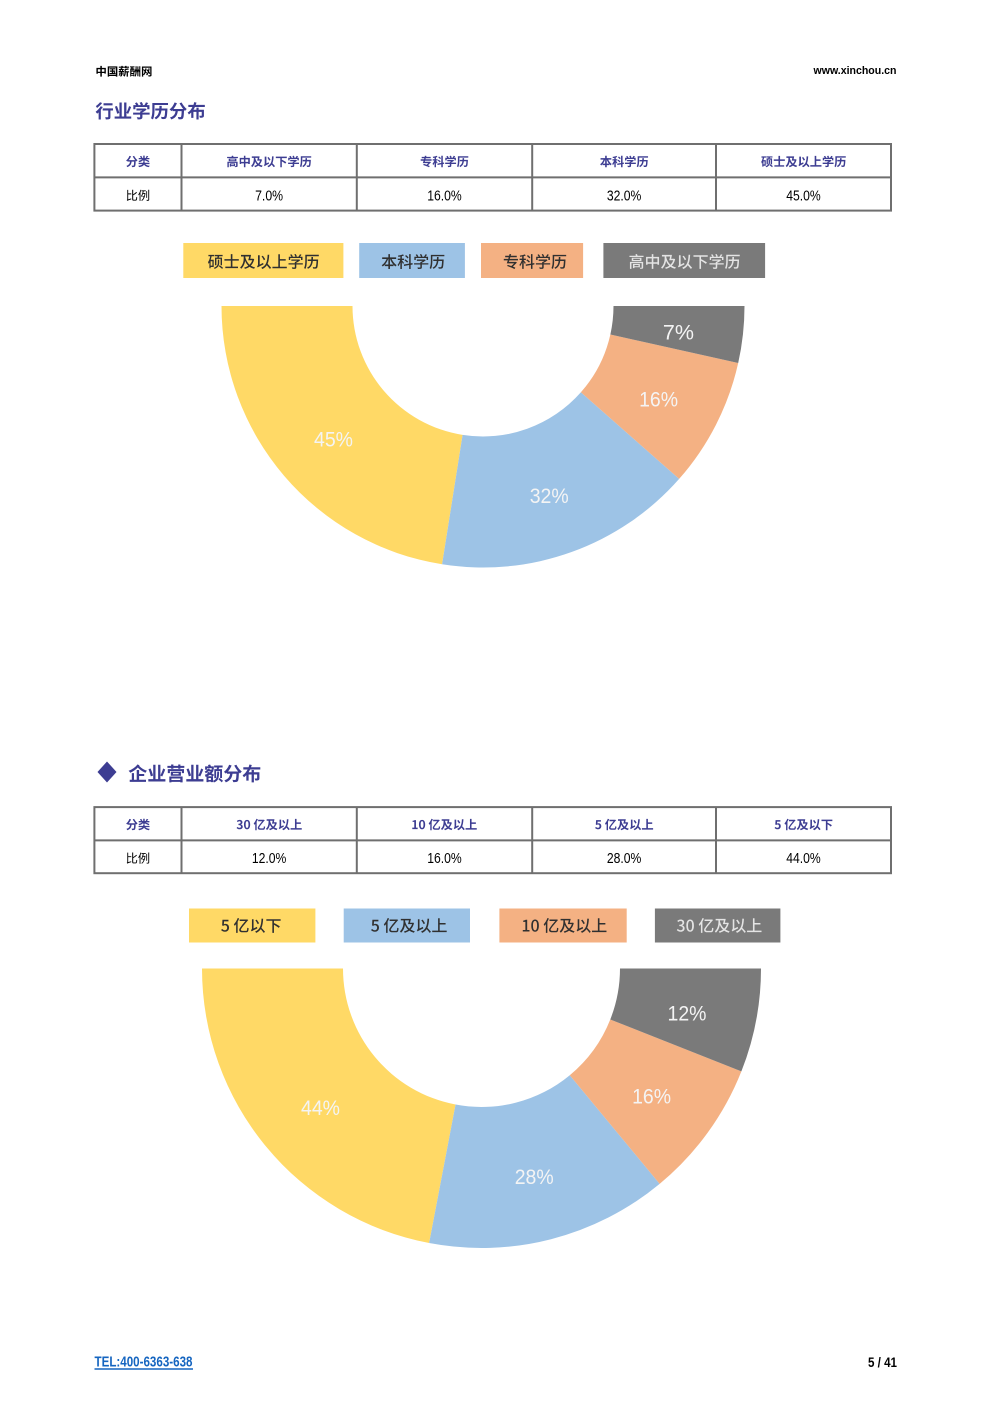  What do you see at coordinates (624, 859) in the screenshot?
I see `svg-text: 28.0%` at bounding box center [624, 859].